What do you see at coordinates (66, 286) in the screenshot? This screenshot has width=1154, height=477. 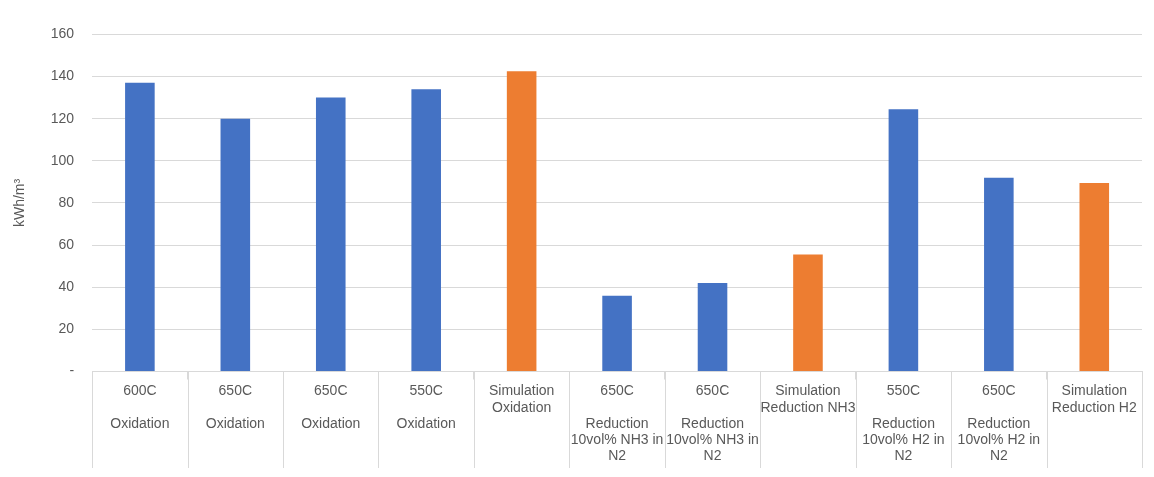 I see `y-tick-label: 40` at bounding box center [66, 286].